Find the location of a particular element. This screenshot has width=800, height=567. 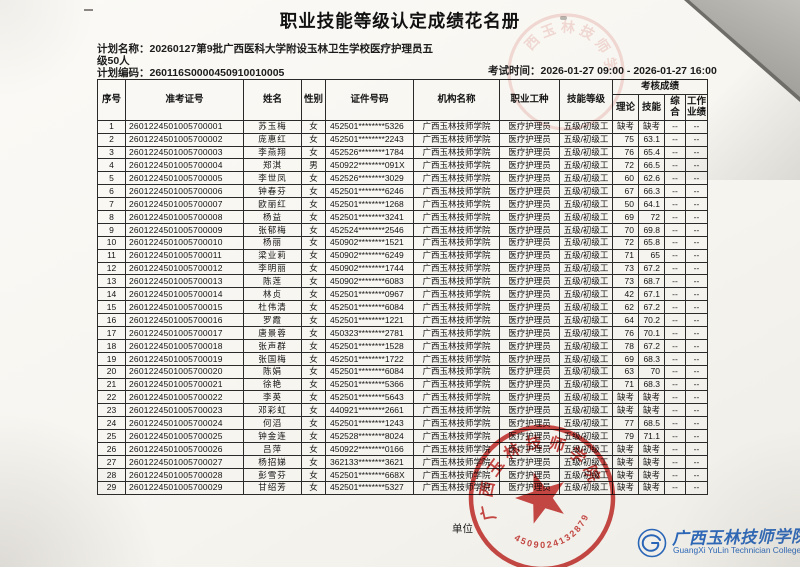

col-header-name: 姓名 is located at coordinates (272, 100).